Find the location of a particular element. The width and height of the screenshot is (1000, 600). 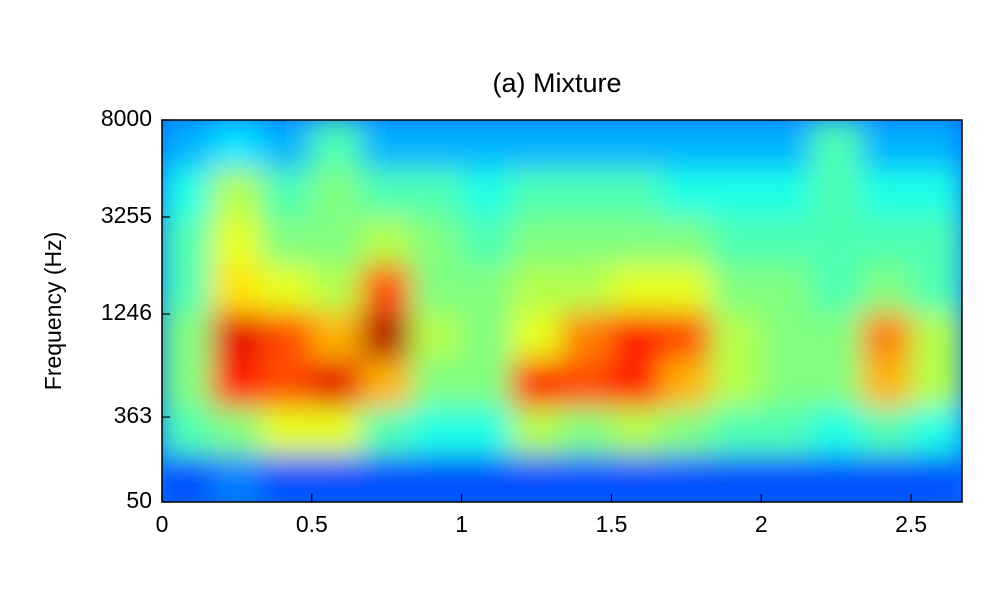

x-tick-label: 1.5 is located at coordinates (611, 524).